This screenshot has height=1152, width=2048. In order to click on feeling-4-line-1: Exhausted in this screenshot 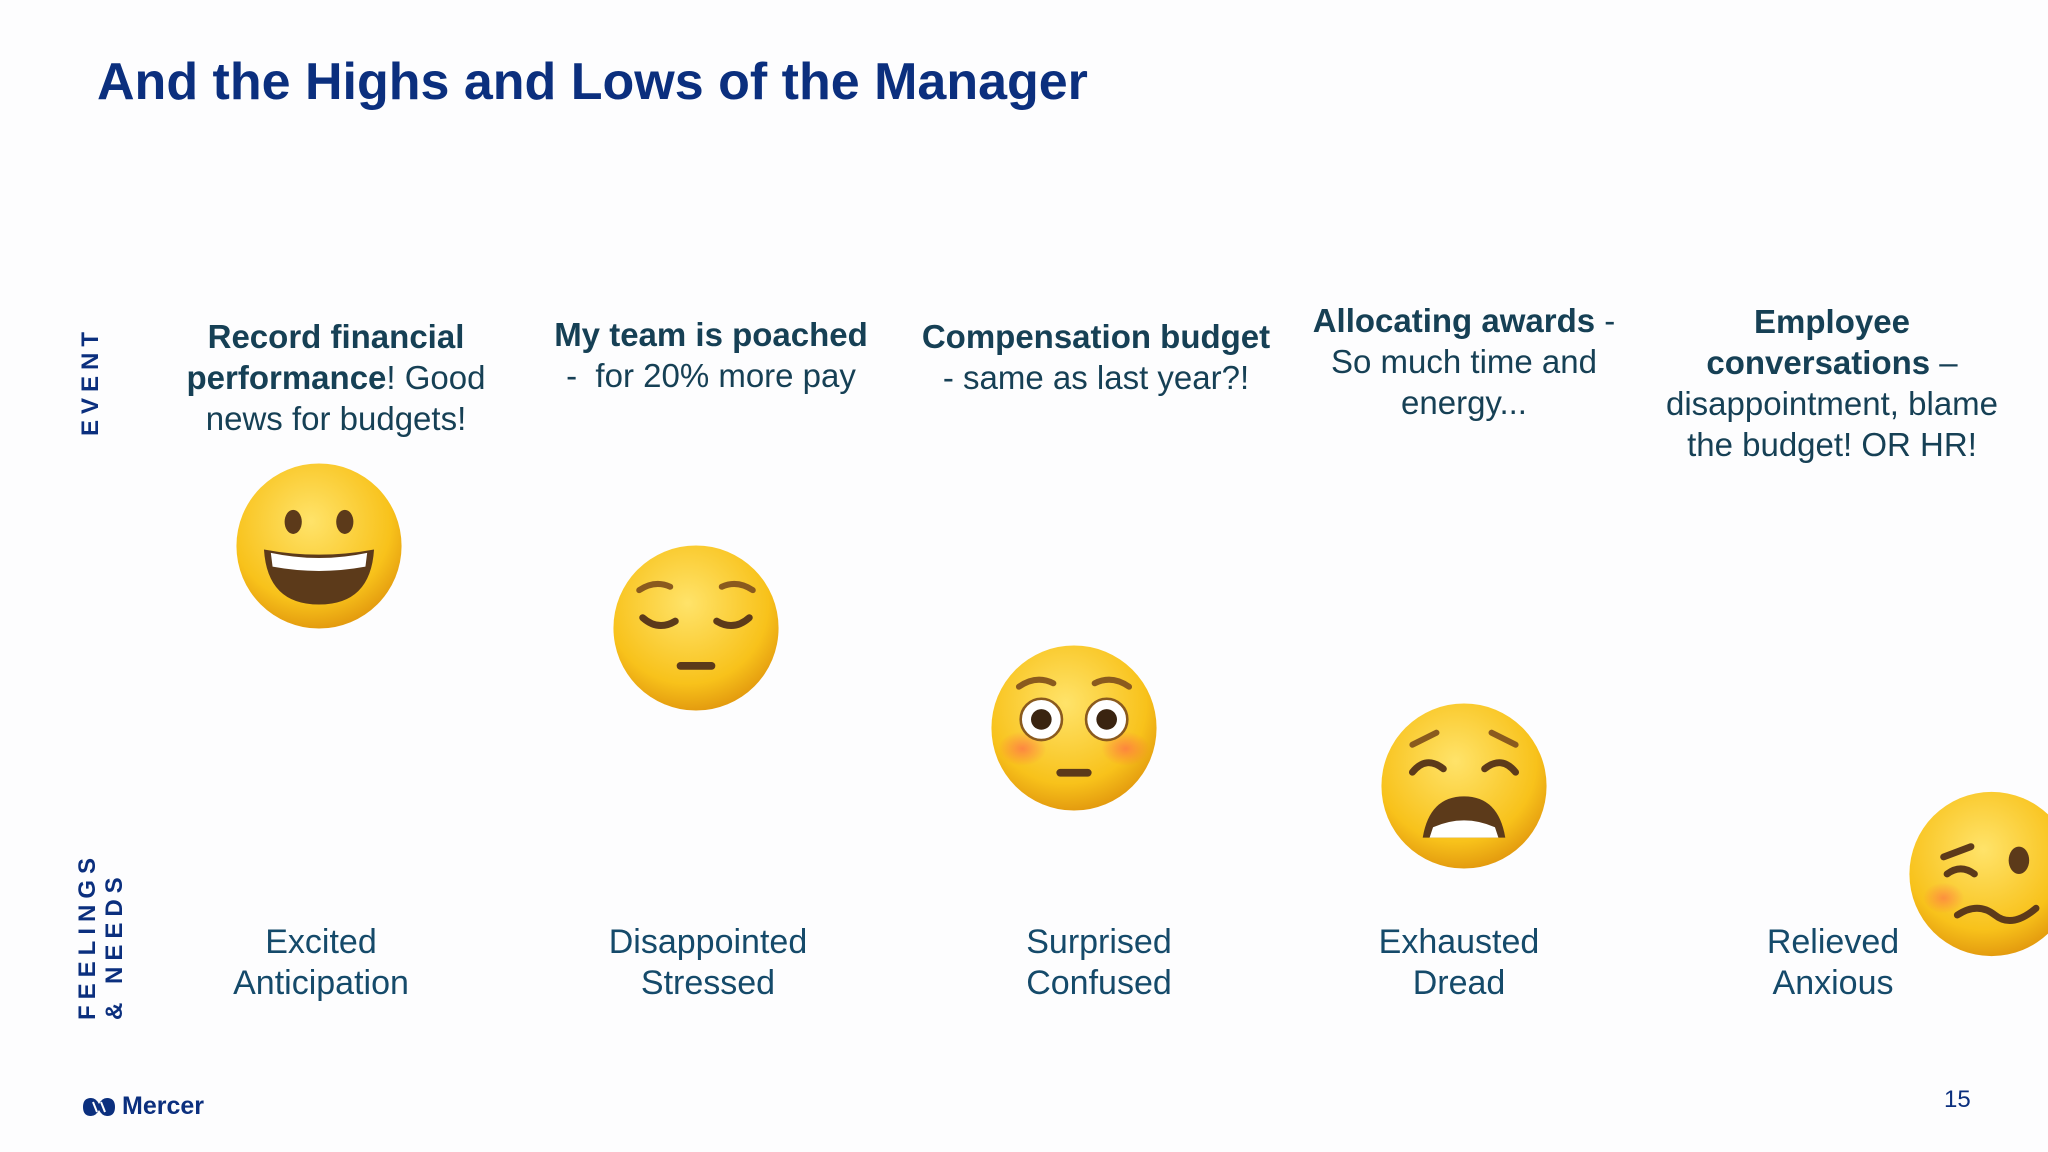, I will do `click(1459, 942)`.